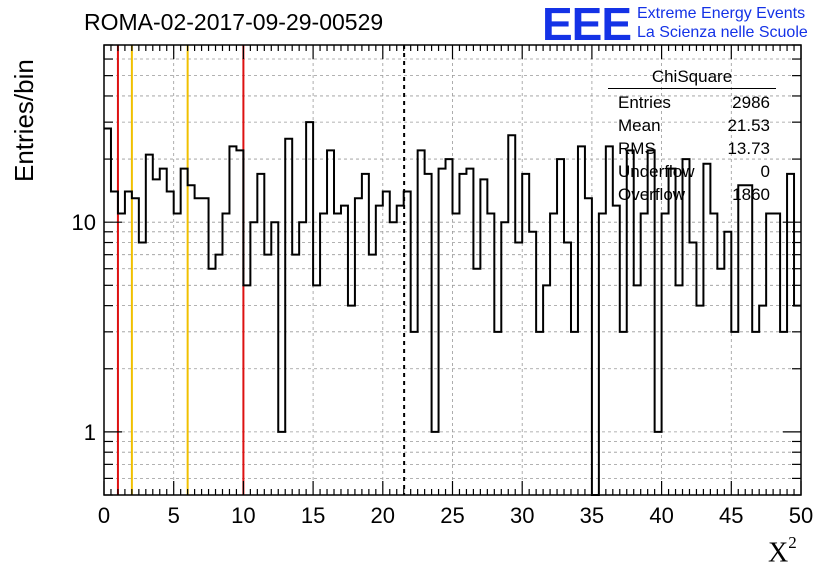  Describe the element at coordinates (644, 102) in the screenshot. I see `stat-label: Entries` at that location.